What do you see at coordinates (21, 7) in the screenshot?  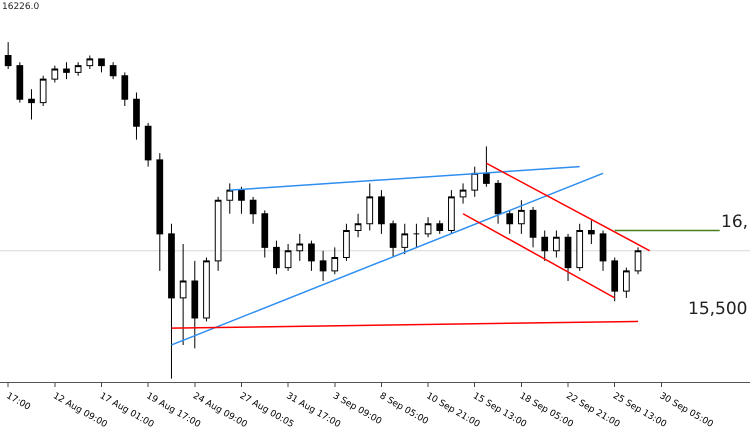 I see `text: 16226.0` at bounding box center [21, 7].